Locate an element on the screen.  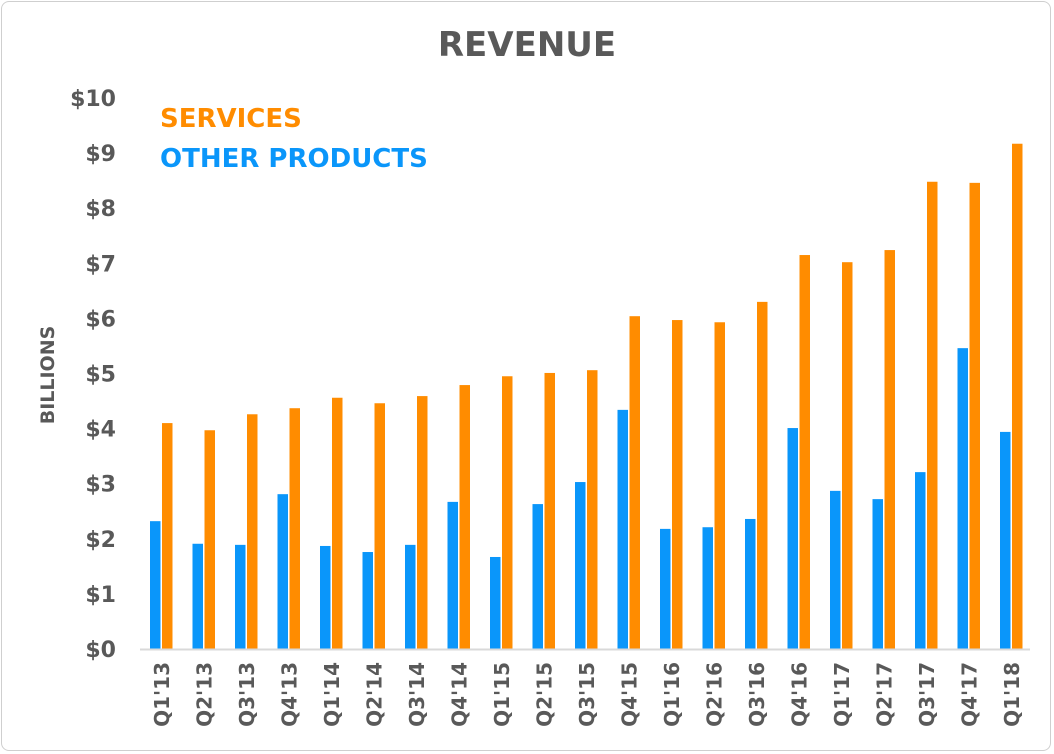
legend-services: SERVICES is located at coordinates (231, 119).